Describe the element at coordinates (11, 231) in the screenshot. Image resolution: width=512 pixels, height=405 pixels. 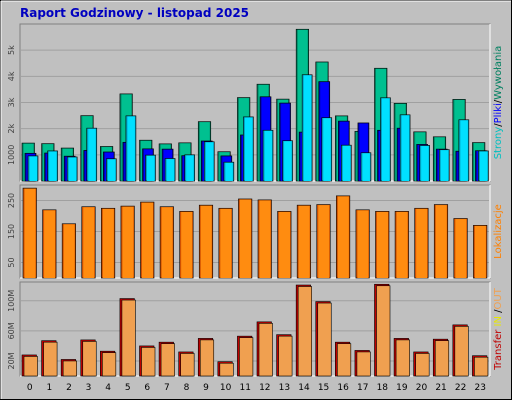
I see `y-tick-label: 150` at that location.